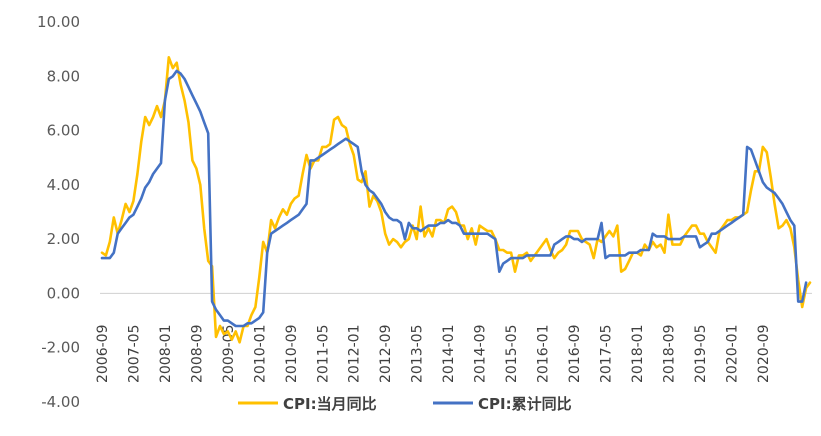 The width and height of the screenshot is (821, 436). Describe the element at coordinates (449, 354) in the screenshot. I see `x-tick-label: 2014-01` at that location.